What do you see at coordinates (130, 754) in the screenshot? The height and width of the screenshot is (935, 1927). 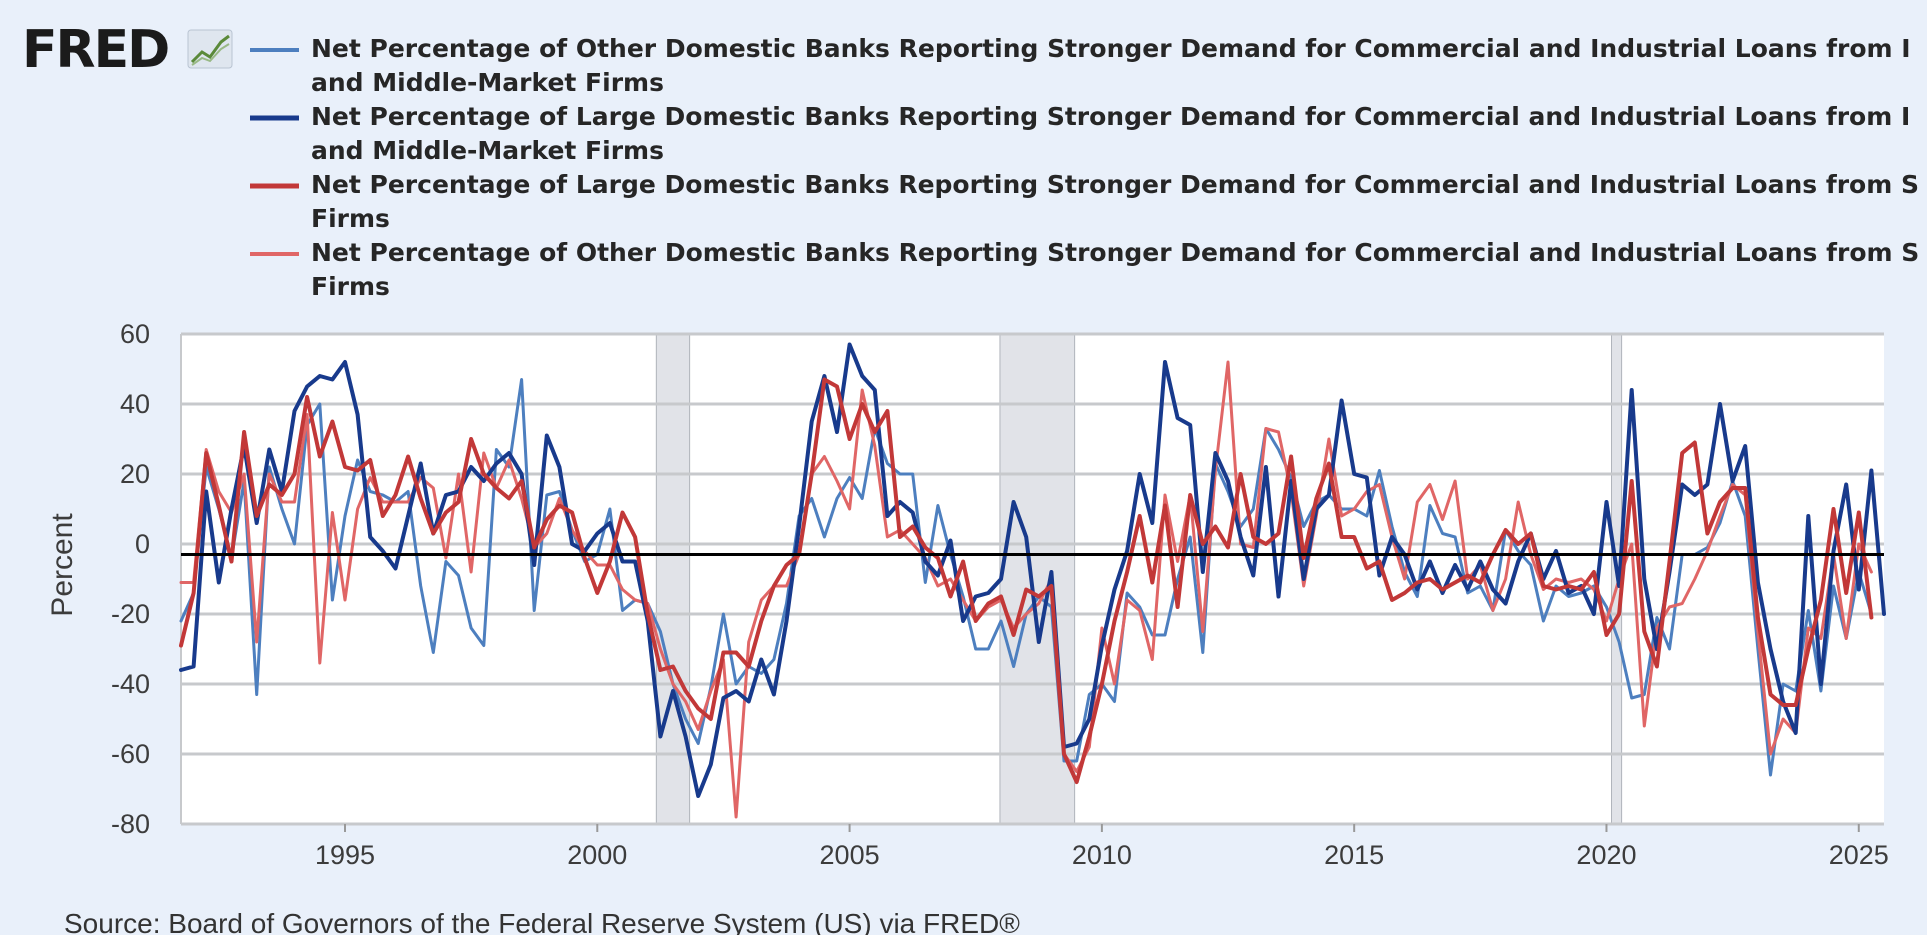 I see `y-tick-label: -60` at bounding box center [130, 754].